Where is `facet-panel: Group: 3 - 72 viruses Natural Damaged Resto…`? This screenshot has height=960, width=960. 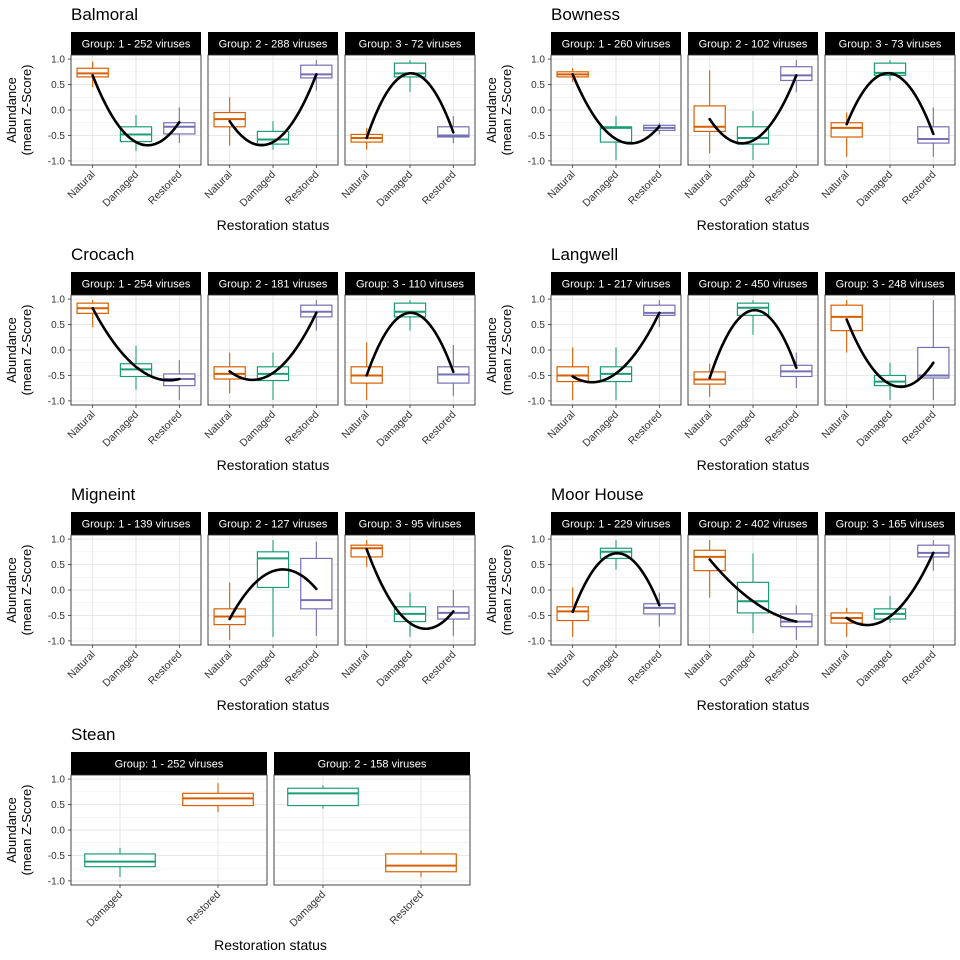
facet-panel: Group: 3 - 72 viruses Natural Damaged Resto… is located at coordinates (407, 120).